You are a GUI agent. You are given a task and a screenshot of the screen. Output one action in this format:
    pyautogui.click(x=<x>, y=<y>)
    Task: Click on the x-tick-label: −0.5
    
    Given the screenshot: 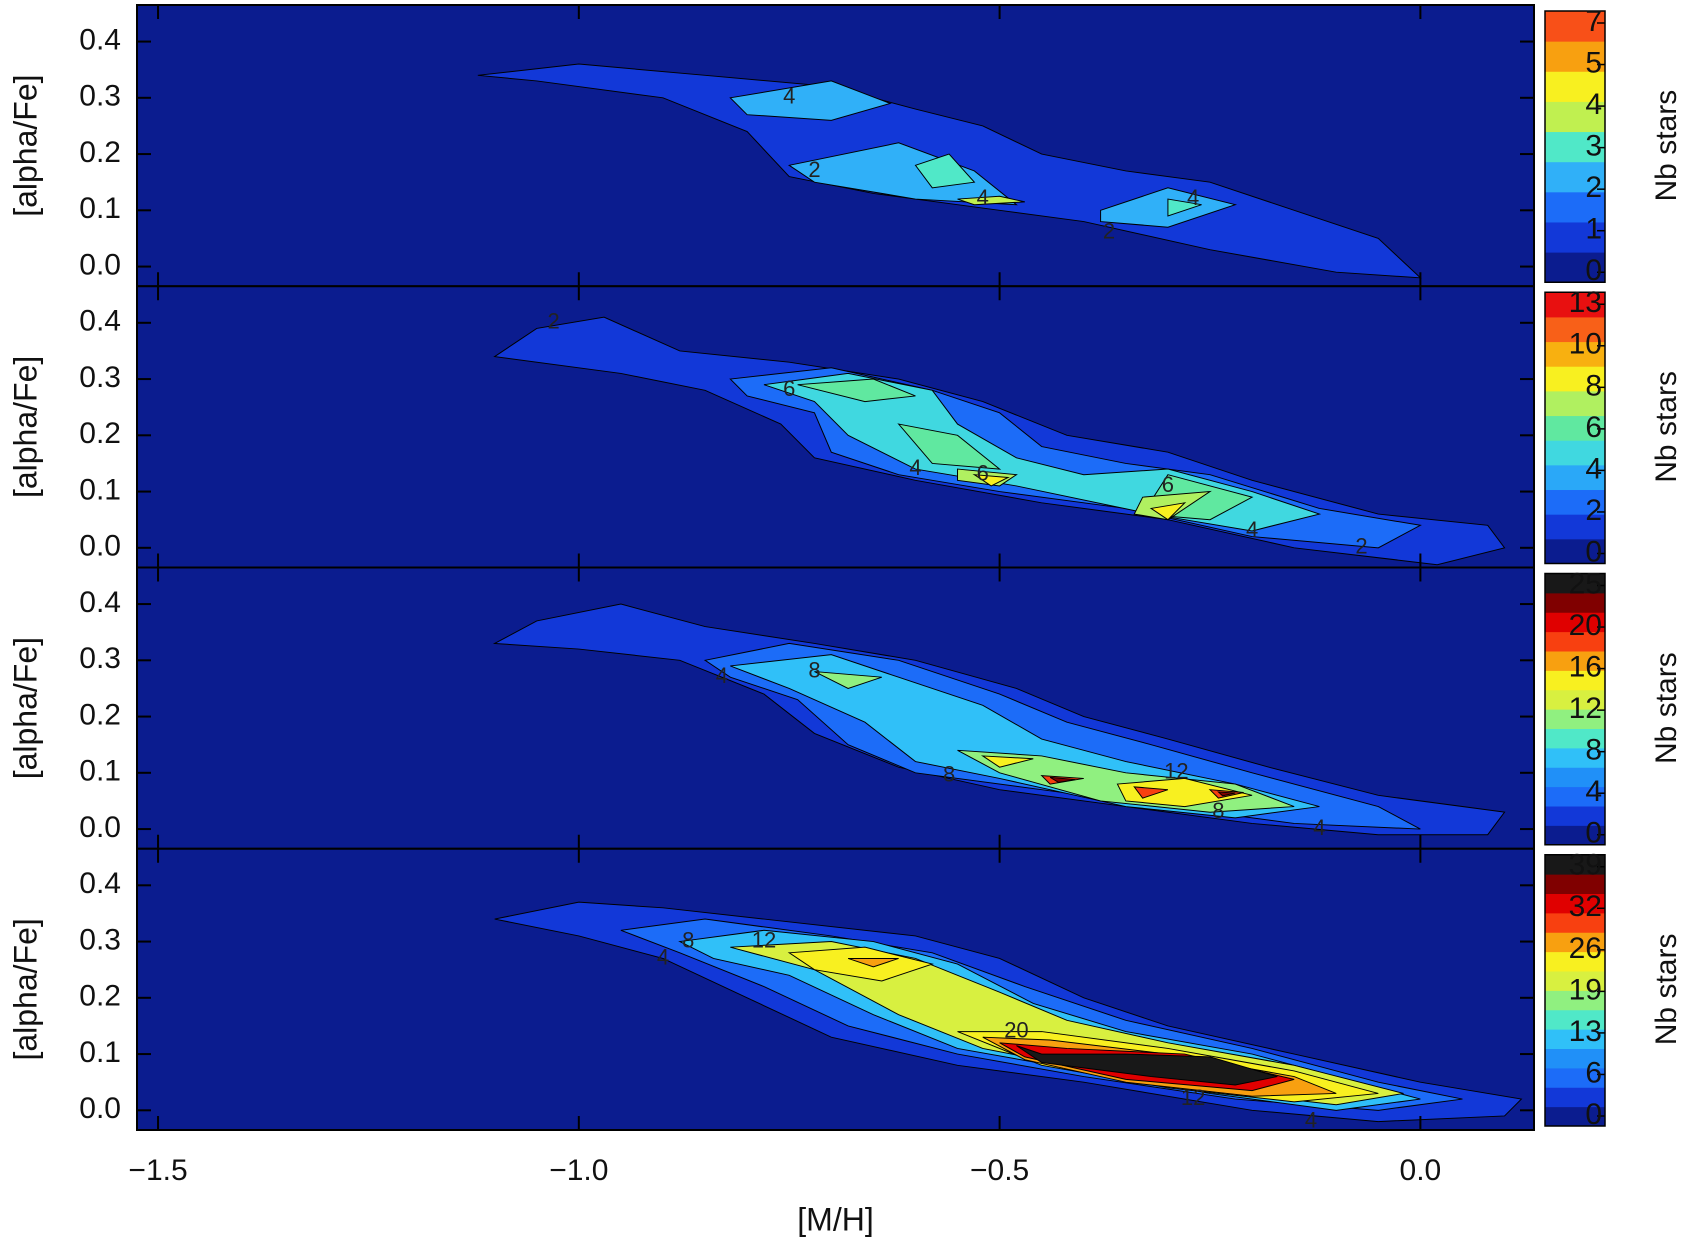 What is the action you would take?
    pyautogui.click(x=999, y=1170)
    